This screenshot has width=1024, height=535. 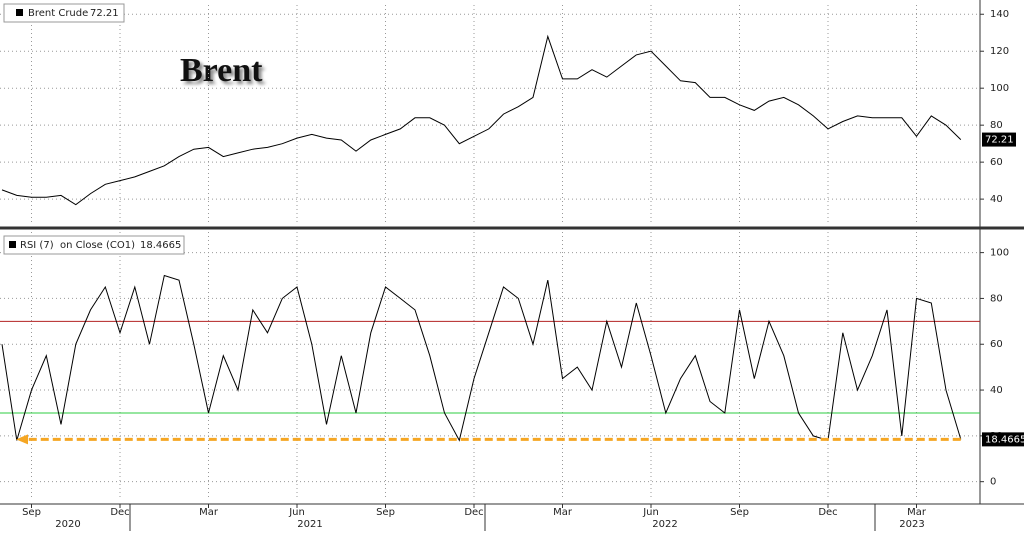 I want to click on x-year-label: 2023, so click(x=911, y=524).